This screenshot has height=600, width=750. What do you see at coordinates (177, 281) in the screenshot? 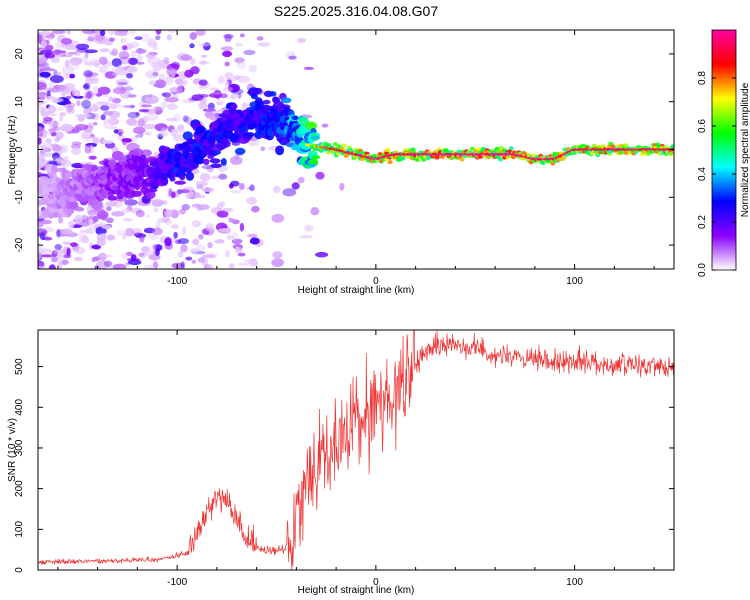
I see `spectrogram-xtick-label: -100` at bounding box center [177, 281].